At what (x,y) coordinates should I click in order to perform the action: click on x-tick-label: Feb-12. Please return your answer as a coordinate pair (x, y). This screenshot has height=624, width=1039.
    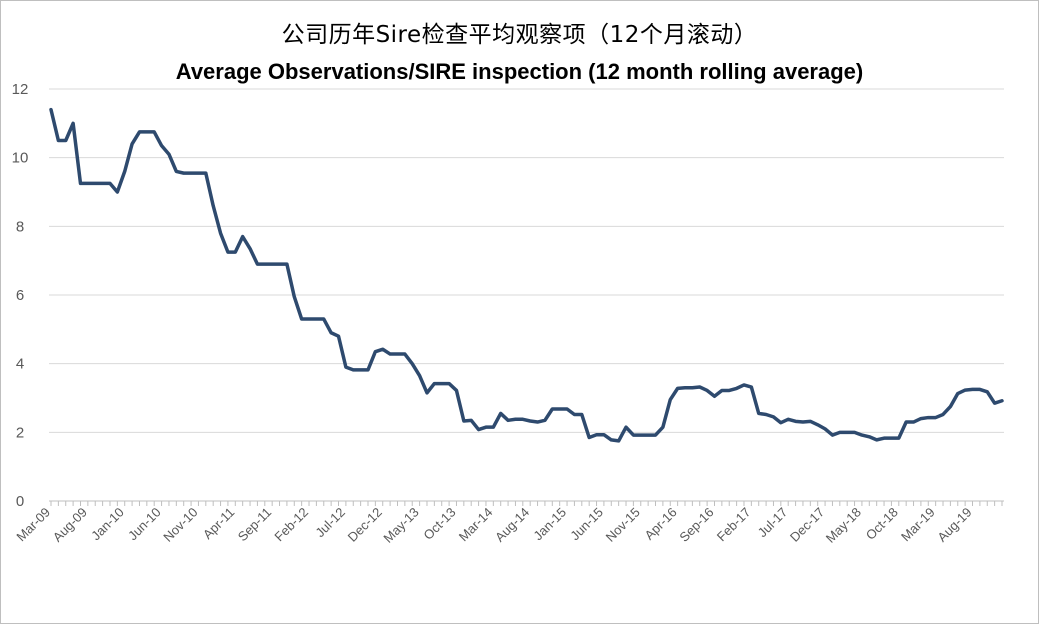
    Looking at the image, I should click on (291, 525).